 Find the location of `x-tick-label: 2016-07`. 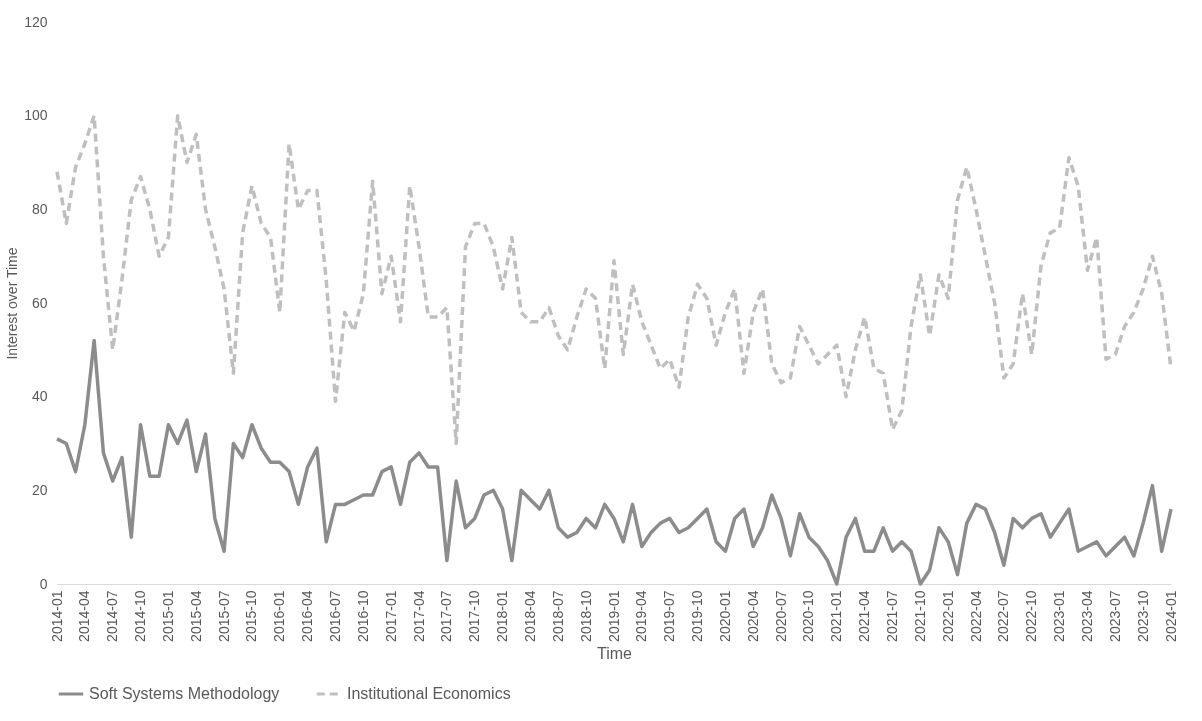

x-tick-label: 2016-07 is located at coordinates (335, 616).